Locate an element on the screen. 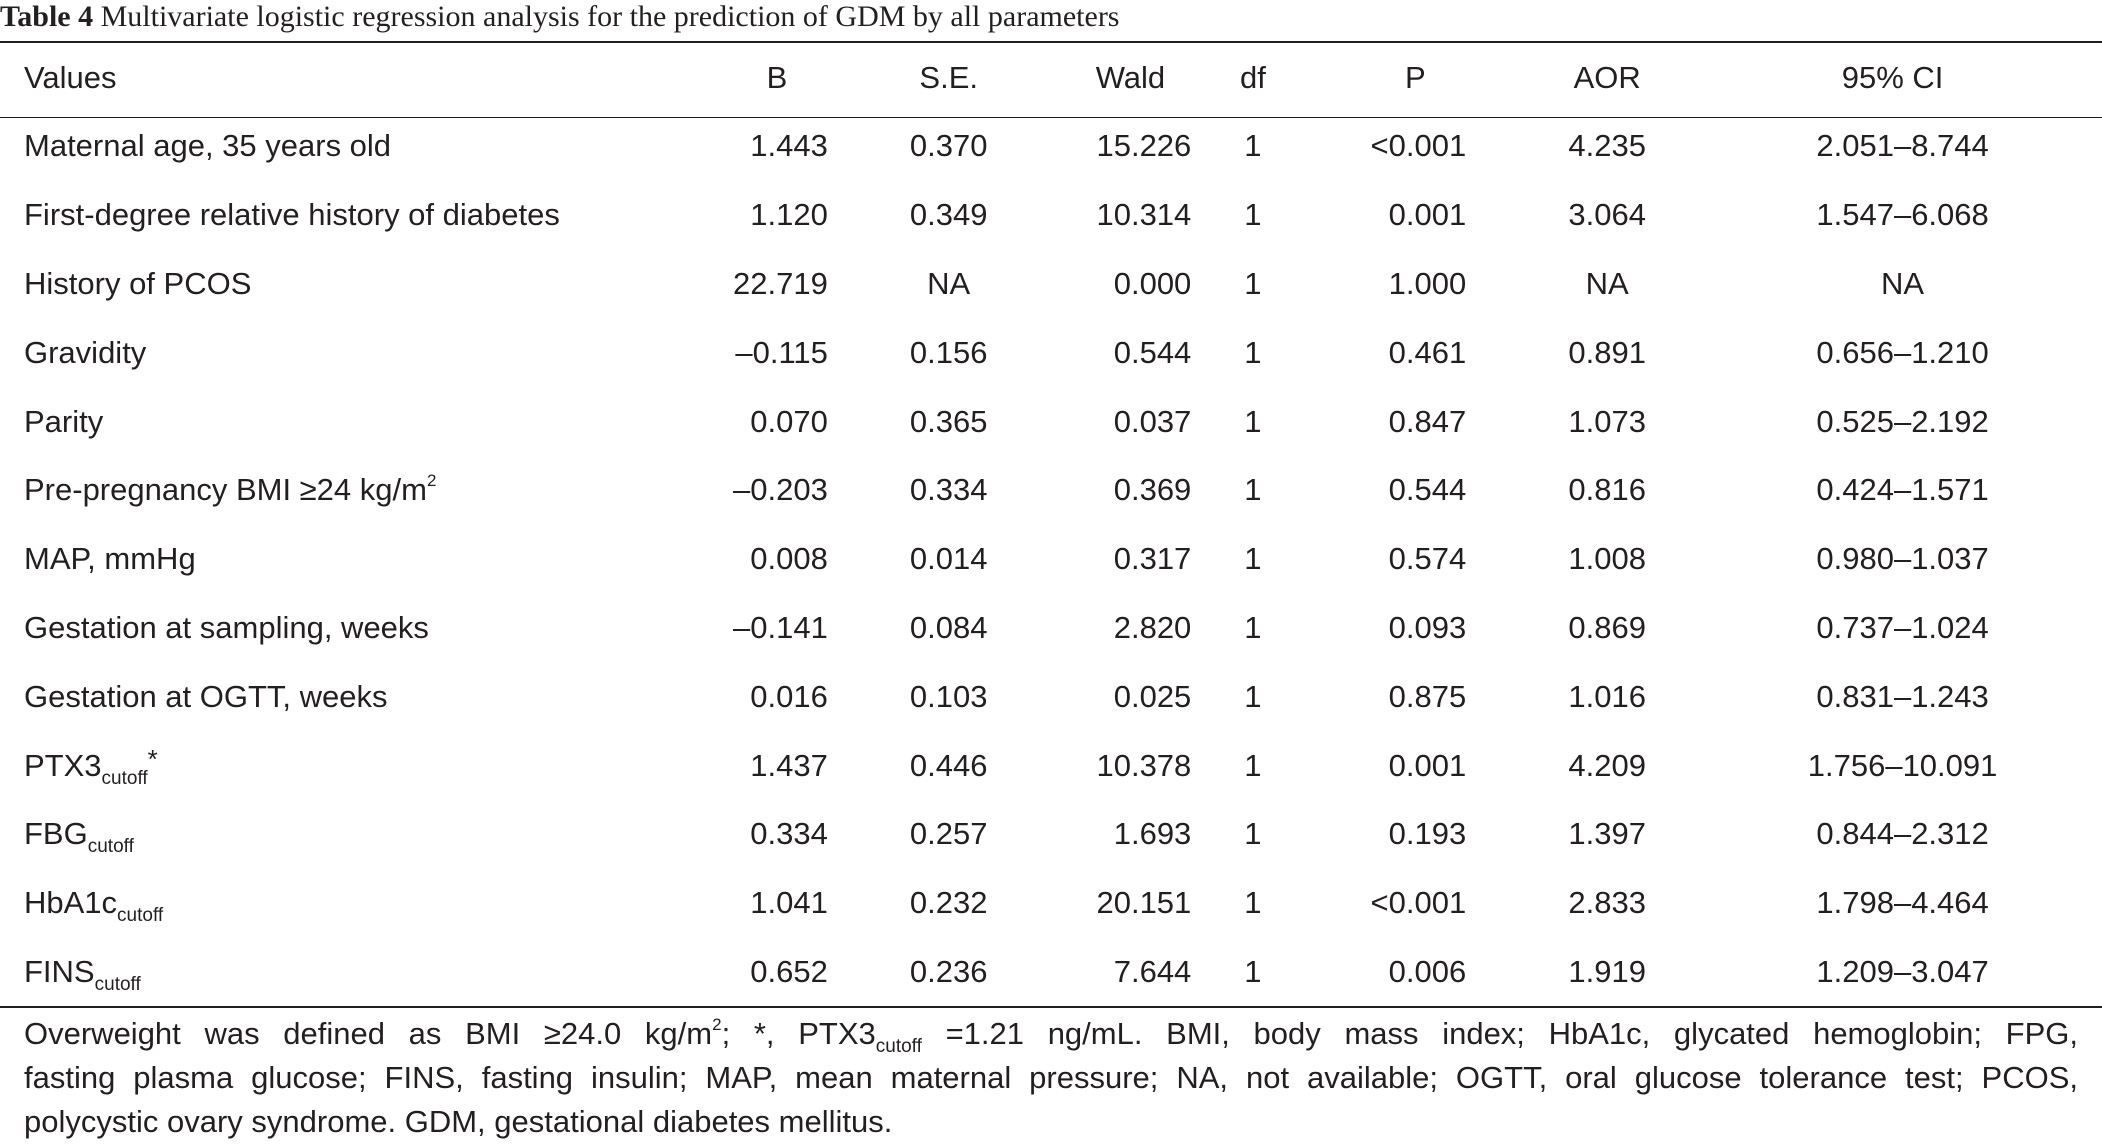 The width and height of the screenshot is (2102, 1146). table-bottom-rule is located at coordinates (1051, 1007).